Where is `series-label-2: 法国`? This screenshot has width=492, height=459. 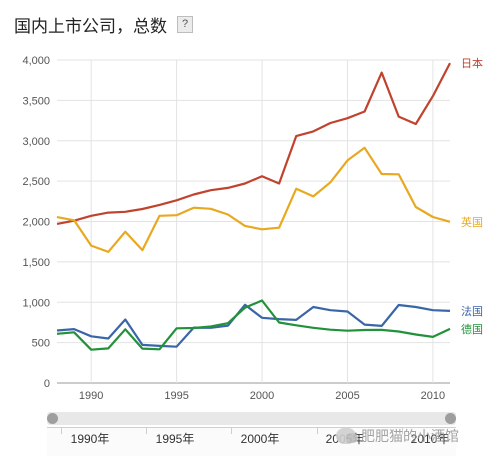 series-label-2: 法国 is located at coordinates (472, 311).